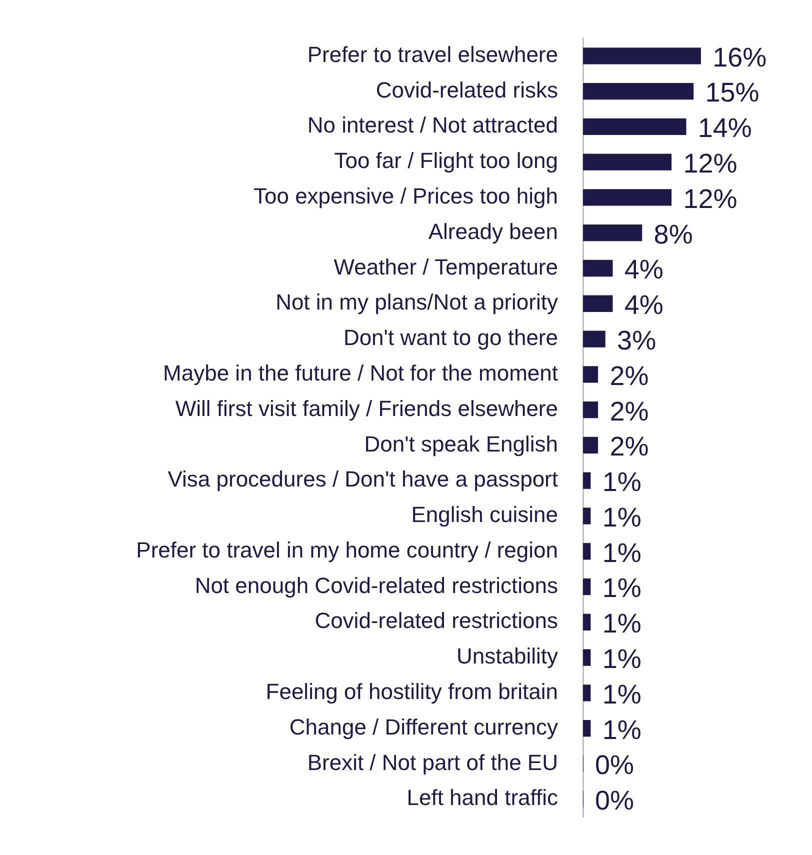 The width and height of the screenshot is (812, 855). I want to click on y-tick-label: Feeling of hostility from britain, so click(412, 691).